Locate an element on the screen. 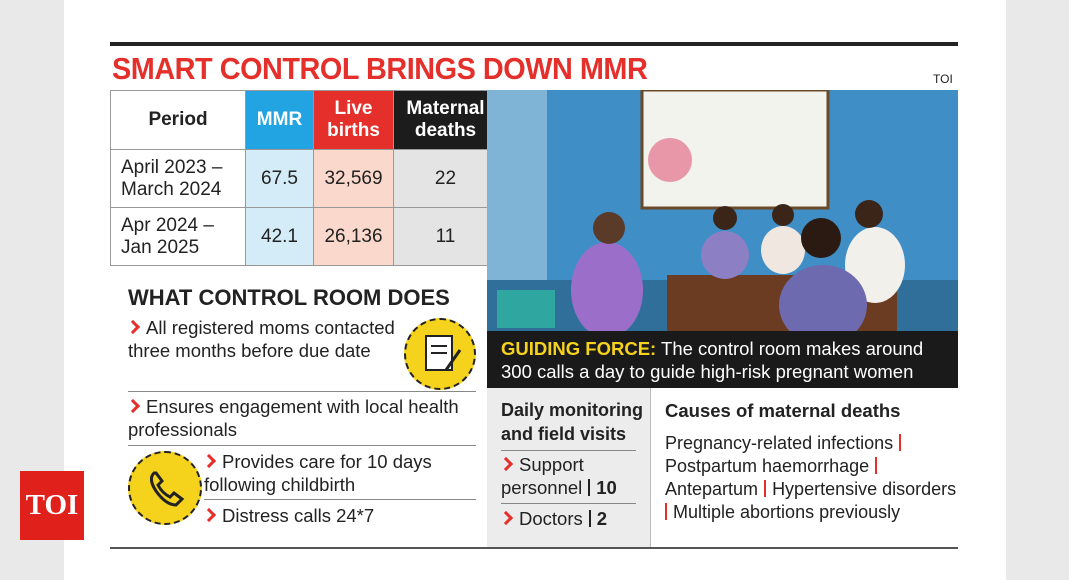 Image resolution: width=1069 pixels, height=580 pixels. phone-icon is located at coordinates (165, 488).